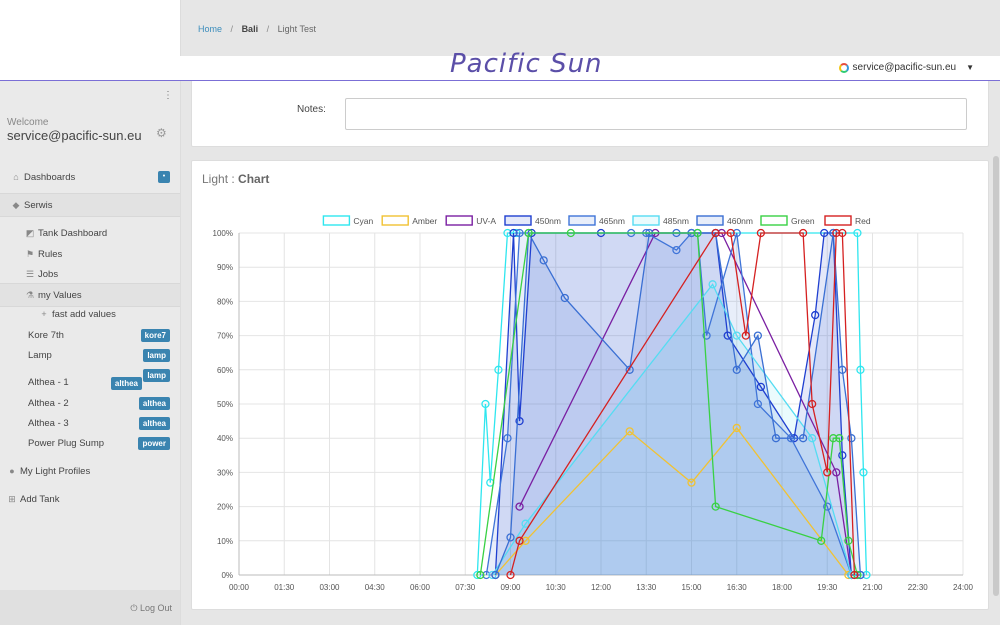  What do you see at coordinates (156, 355) in the screenshot?
I see `device-badge: lamp` at bounding box center [156, 355].